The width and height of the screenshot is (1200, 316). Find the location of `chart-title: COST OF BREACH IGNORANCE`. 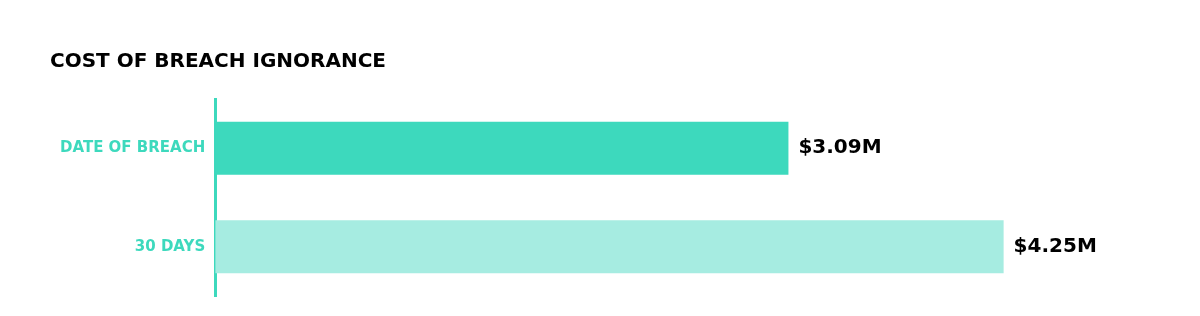

chart-title: COST OF BREACH IGNORANCE is located at coordinates (218, 60).